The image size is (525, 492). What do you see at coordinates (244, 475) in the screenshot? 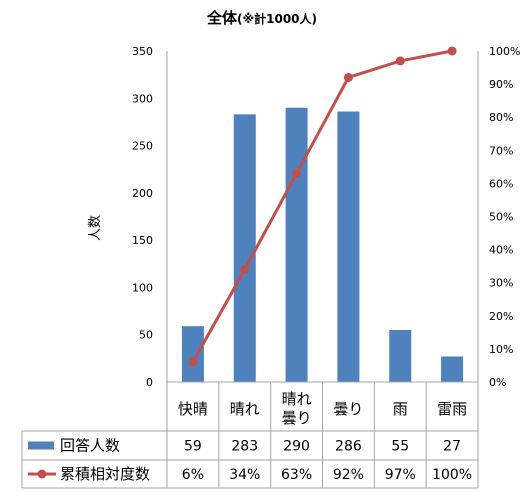
I see `table-value-cumulative: 34%` at bounding box center [244, 475].